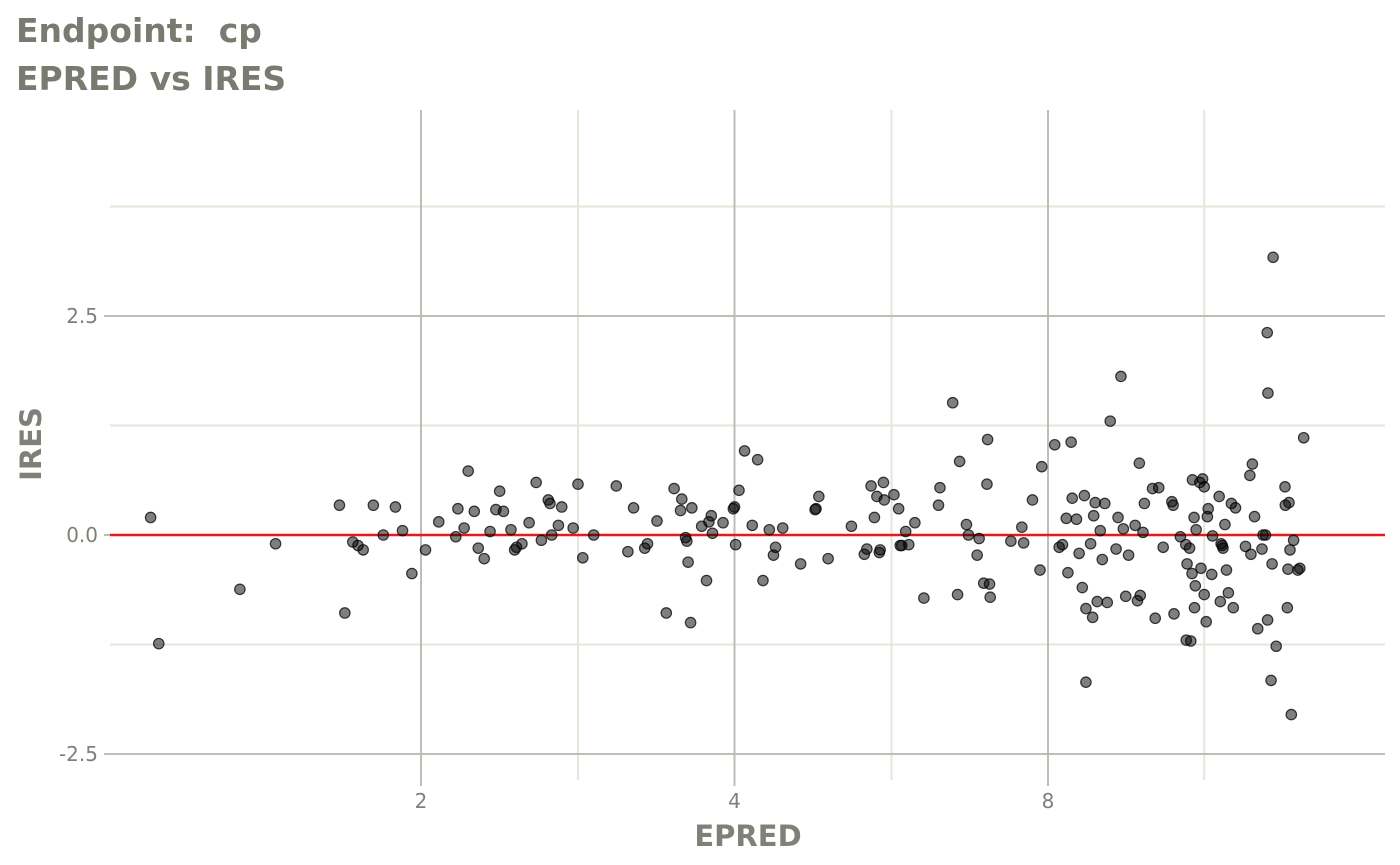 This screenshot has height=865, width=1400. What do you see at coordinates (82, 535) in the screenshot?
I see `y-tick-label: 0.0` at bounding box center [82, 535].